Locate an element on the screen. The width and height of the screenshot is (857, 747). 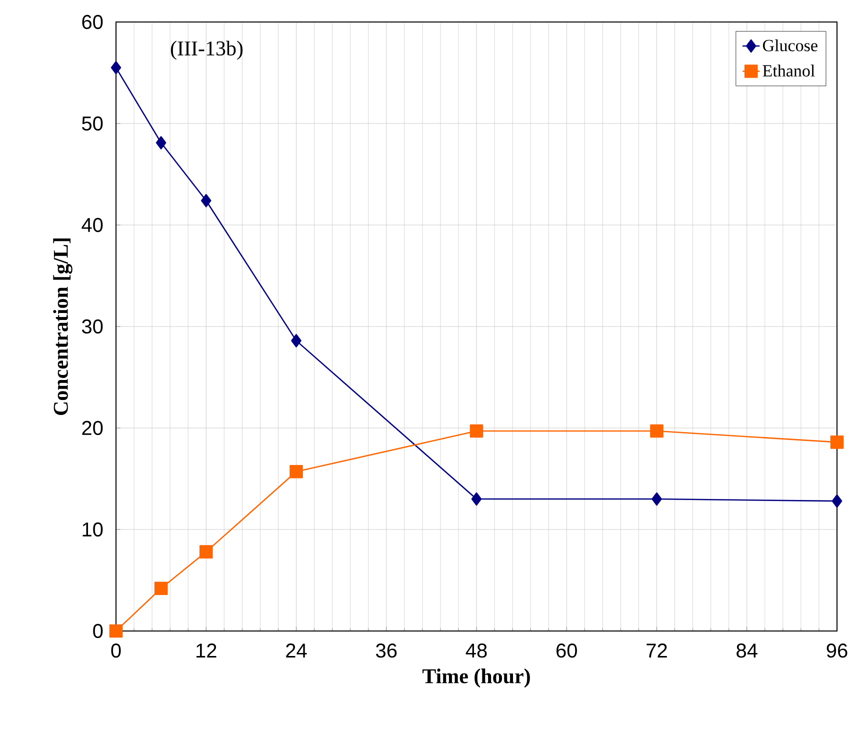
y-tick-label: 40 is located at coordinates (92, 225).